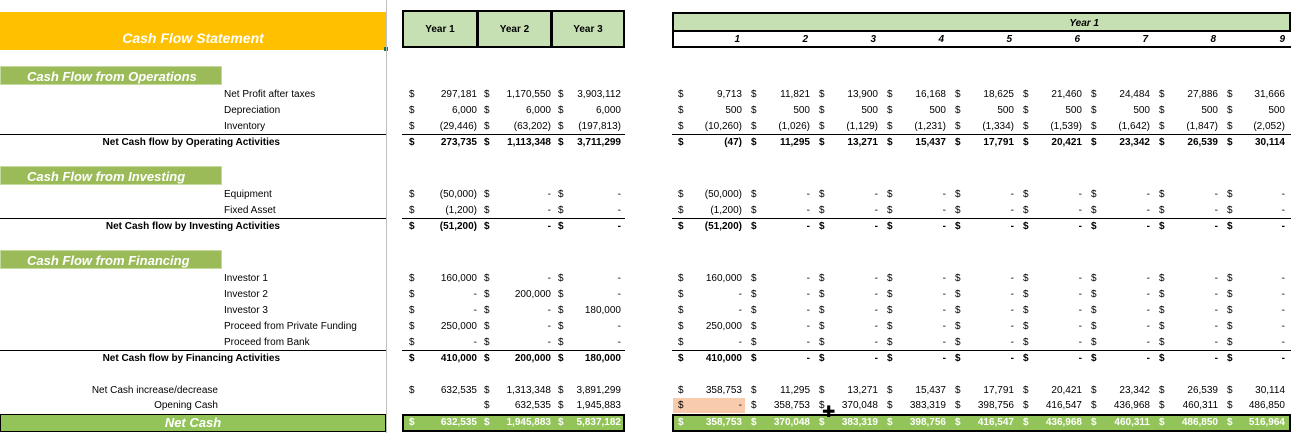 The image size is (1291, 433). I want to click on month-value-cell: 410,000, so click(723, 358).